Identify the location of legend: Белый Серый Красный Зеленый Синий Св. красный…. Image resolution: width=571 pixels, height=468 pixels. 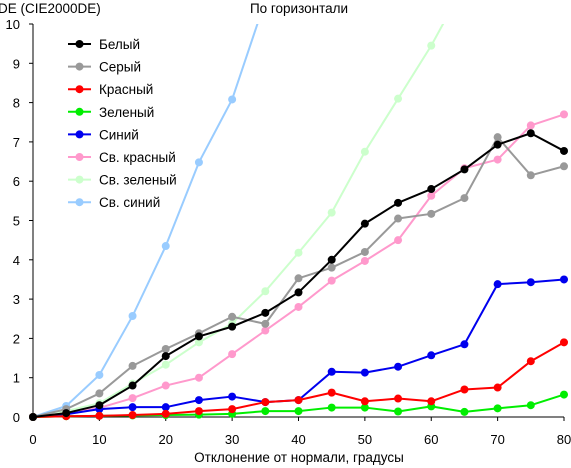
(122, 123).